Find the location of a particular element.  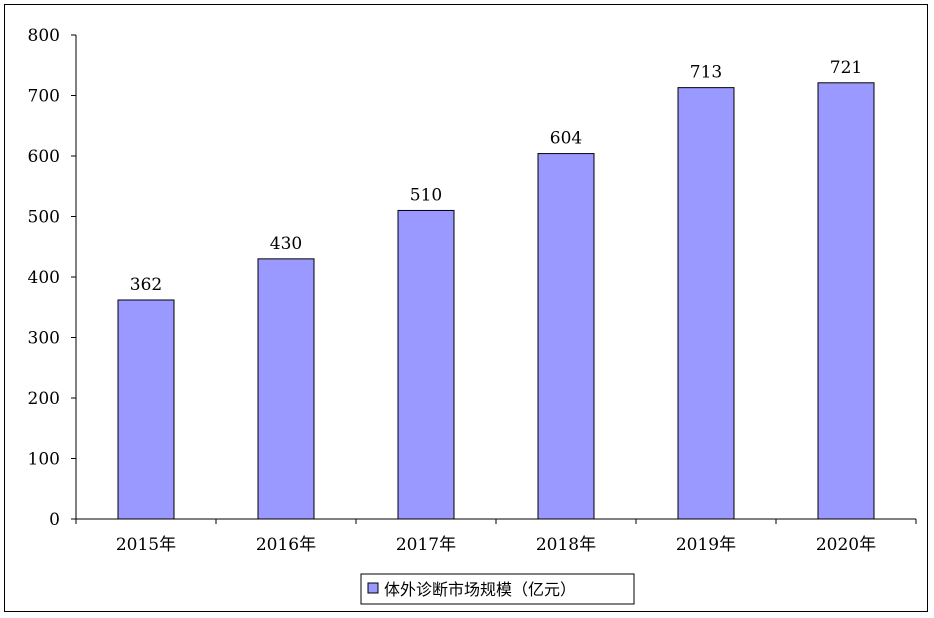

legend-label: 体外诊断市场规模（亿元） is located at coordinates (480, 589).